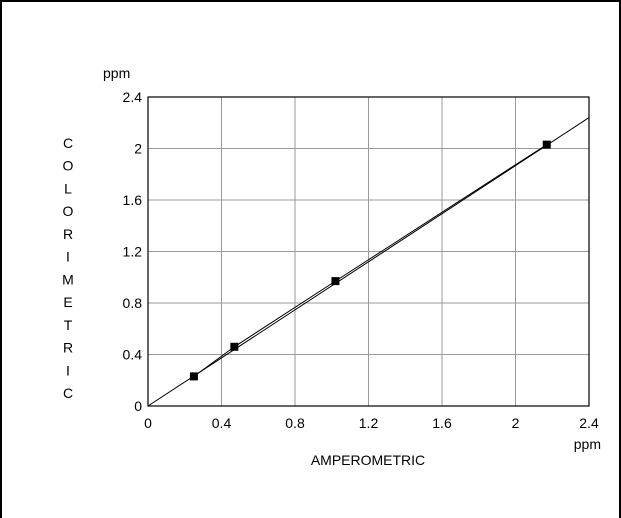 The width and height of the screenshot is (621, 518). I want to click on y-unit-label: ppm, so click(116, 73).